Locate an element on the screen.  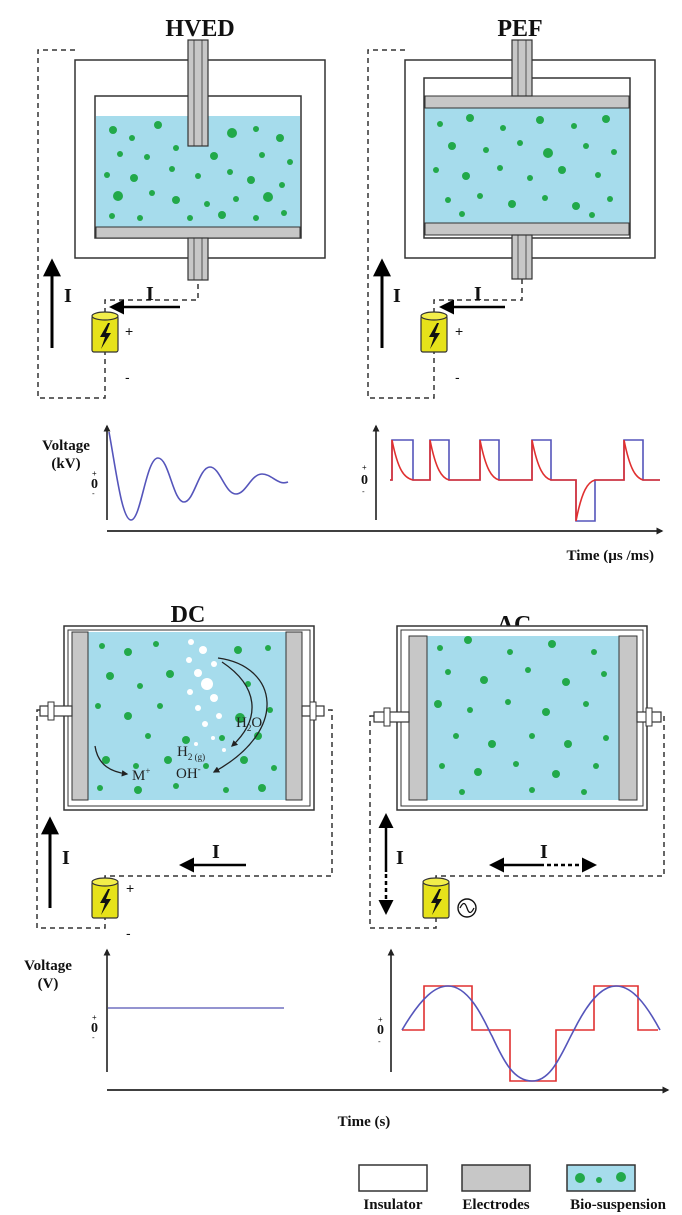
bottom-left-minus-tick: - is located at coordinates (93, 1037).